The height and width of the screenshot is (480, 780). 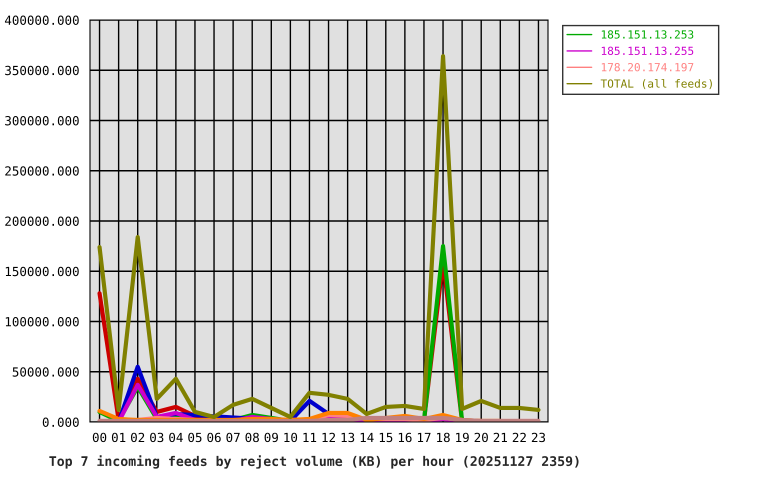 I want to click on x-tick-label: 11, so click(x=309, y=437).